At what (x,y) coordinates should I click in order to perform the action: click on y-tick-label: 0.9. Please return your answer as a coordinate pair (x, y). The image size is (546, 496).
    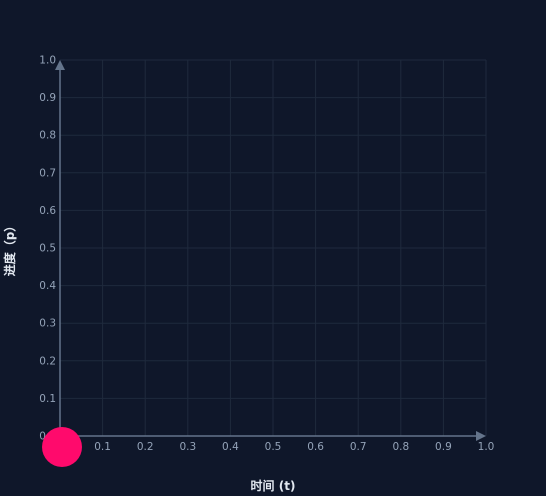
    Looking at the image, I should click on (47, 98).